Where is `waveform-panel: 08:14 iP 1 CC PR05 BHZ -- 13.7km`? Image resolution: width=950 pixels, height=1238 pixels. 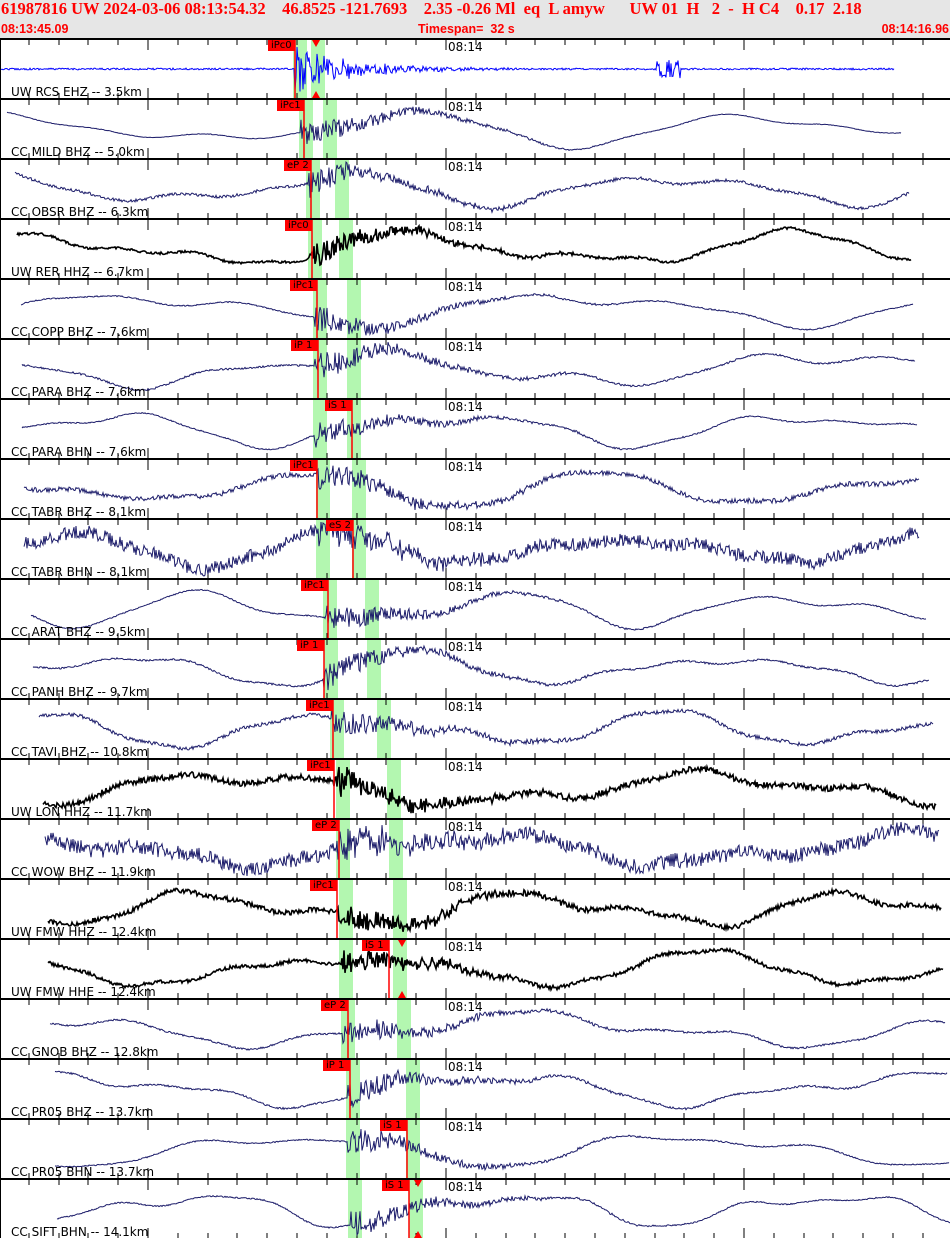
waveform-panel: 08:14 iP 1 CC PR05 BHZ -- 13.7km is located at coordinates (475, 1088).